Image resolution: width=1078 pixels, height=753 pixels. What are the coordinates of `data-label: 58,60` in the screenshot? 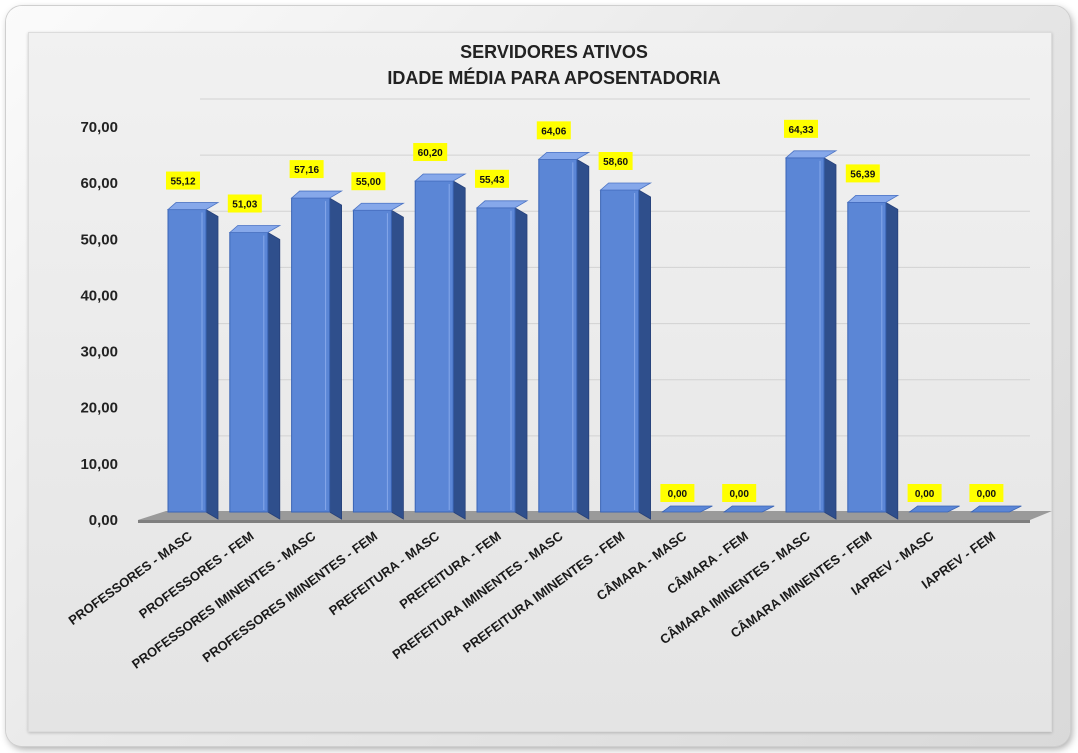 It's located at (615, 161).